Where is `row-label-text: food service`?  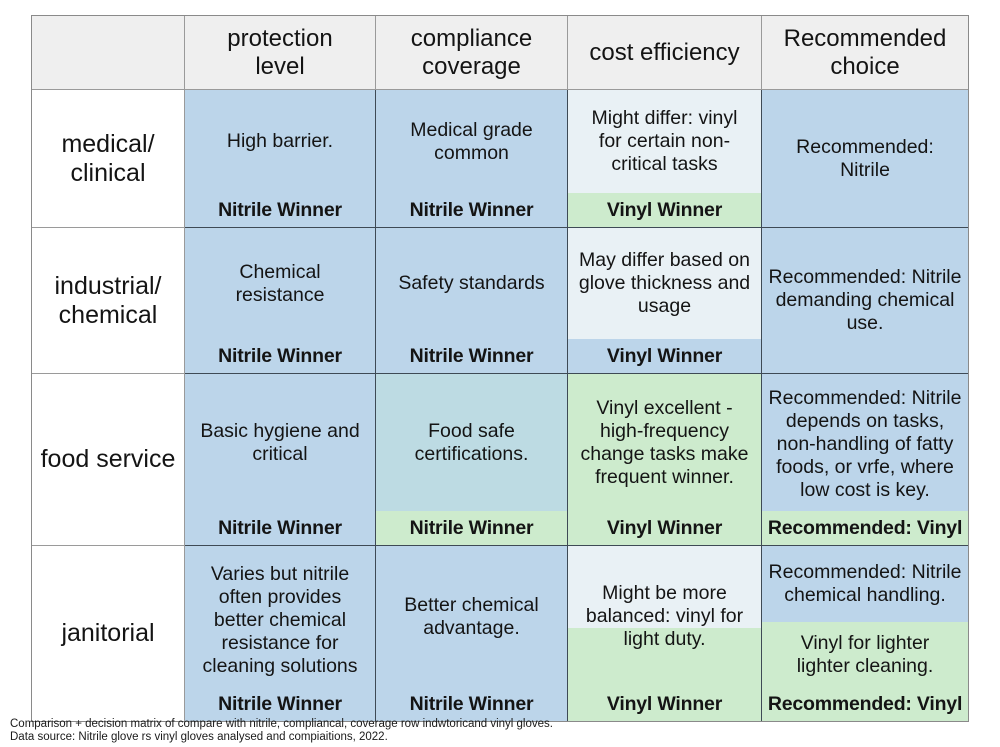 row-label-text: food service is located at coordinates (108, 459).